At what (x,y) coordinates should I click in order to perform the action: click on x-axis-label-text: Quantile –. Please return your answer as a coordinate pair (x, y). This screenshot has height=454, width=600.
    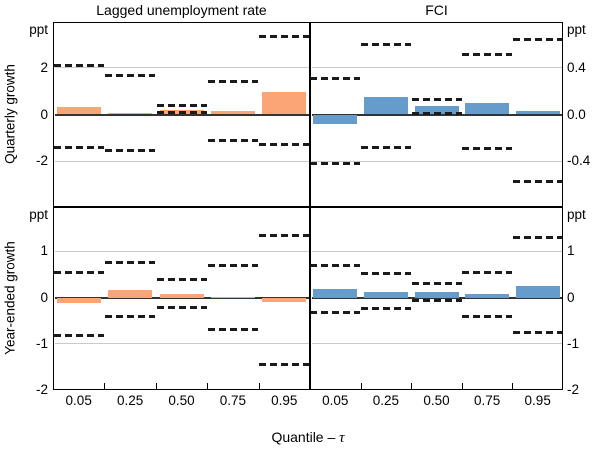
    Looking at the image, I should click on (305, 437).